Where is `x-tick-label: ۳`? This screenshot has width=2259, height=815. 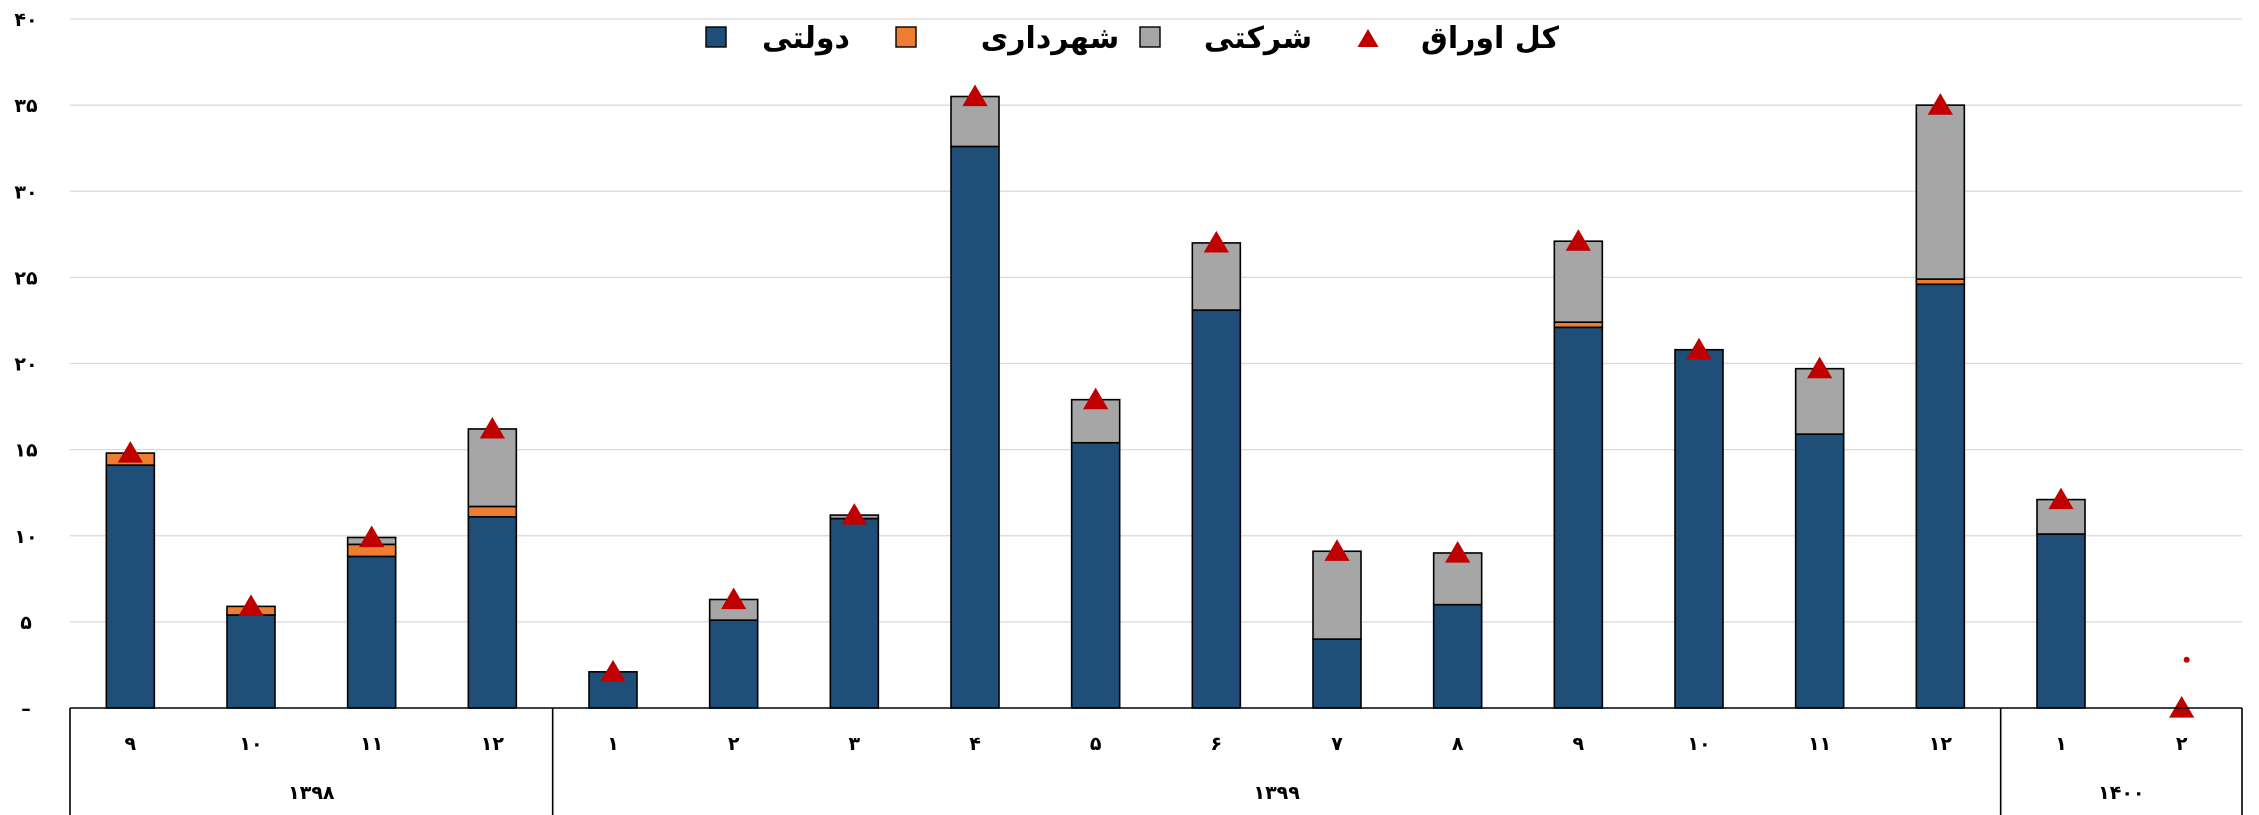 x-tick-label: ۳ is located at coordinates (855, 744).